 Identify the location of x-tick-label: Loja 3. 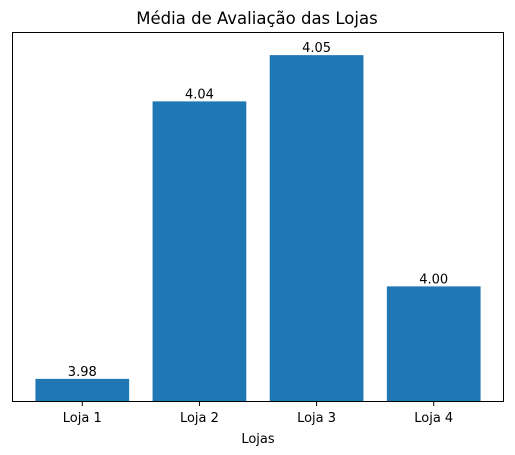
(316, 418).